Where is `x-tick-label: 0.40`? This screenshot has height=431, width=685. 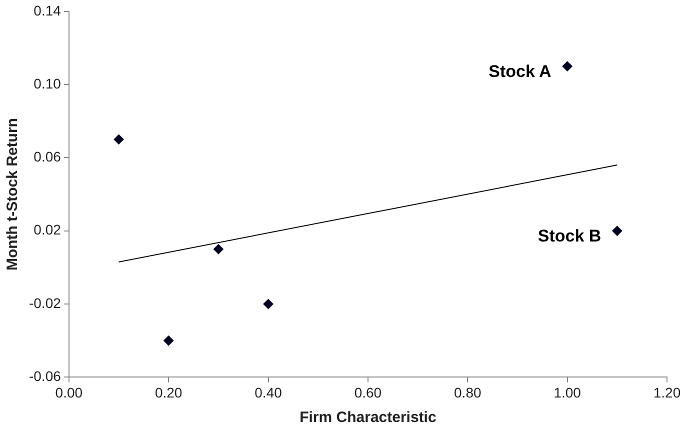 x-tick-label: 0.40 is located at coordinates (268, 392).